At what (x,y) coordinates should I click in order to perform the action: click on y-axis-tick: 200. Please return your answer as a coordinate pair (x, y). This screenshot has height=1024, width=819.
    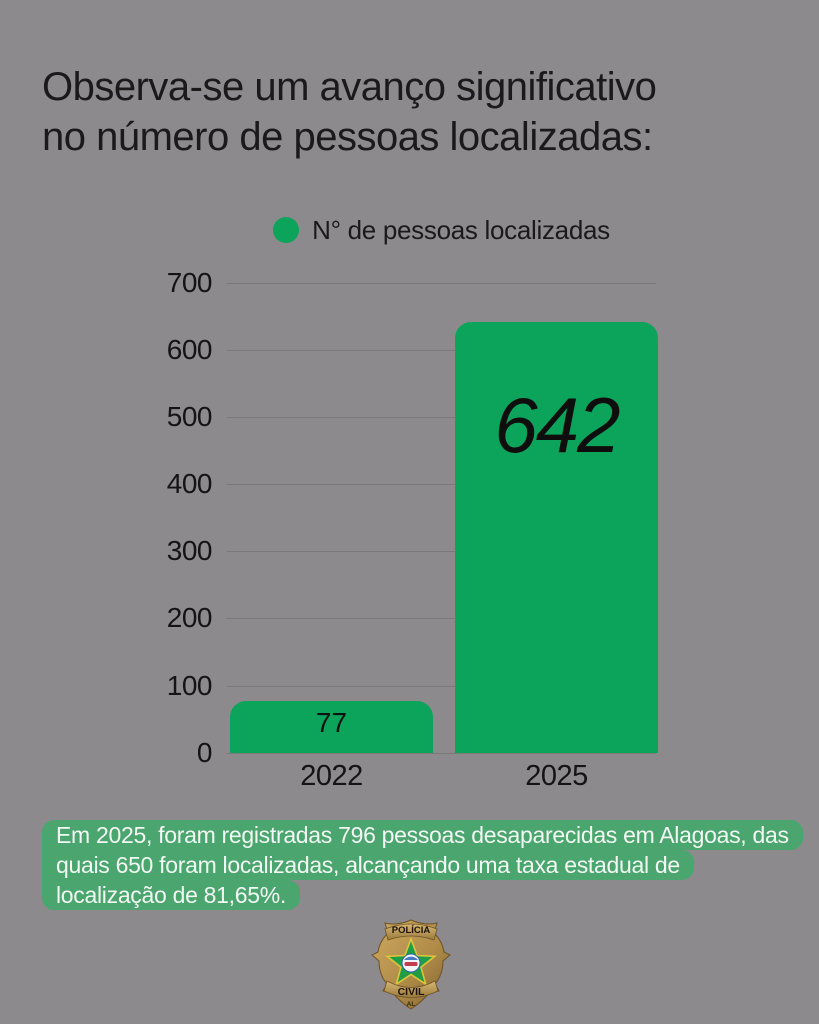
    Looking at the image, I should click on (189, 617).